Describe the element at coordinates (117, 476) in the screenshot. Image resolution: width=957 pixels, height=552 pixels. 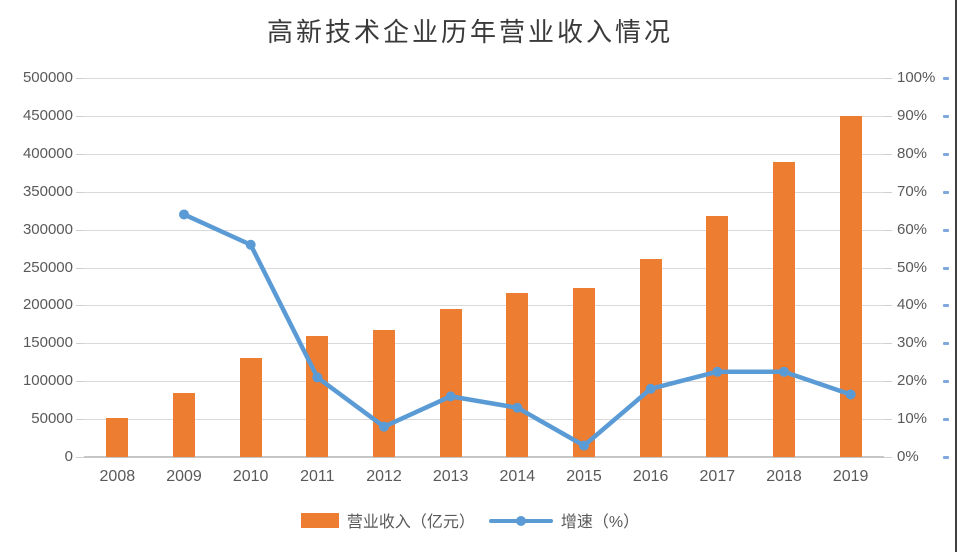
I see `x-axis-label-2008: 2008` at that location.